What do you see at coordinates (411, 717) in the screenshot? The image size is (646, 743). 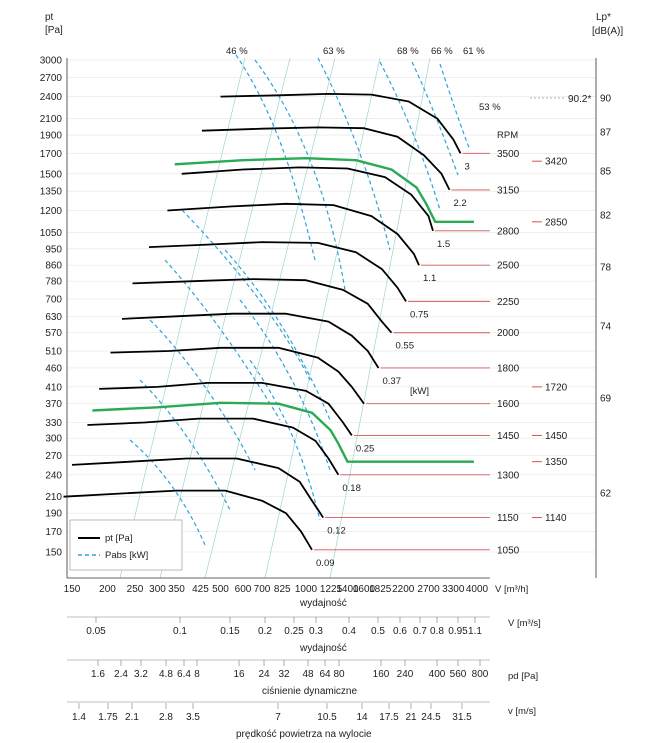 I see `secondary-tick-label: 21` at bounding box center [411, 717].